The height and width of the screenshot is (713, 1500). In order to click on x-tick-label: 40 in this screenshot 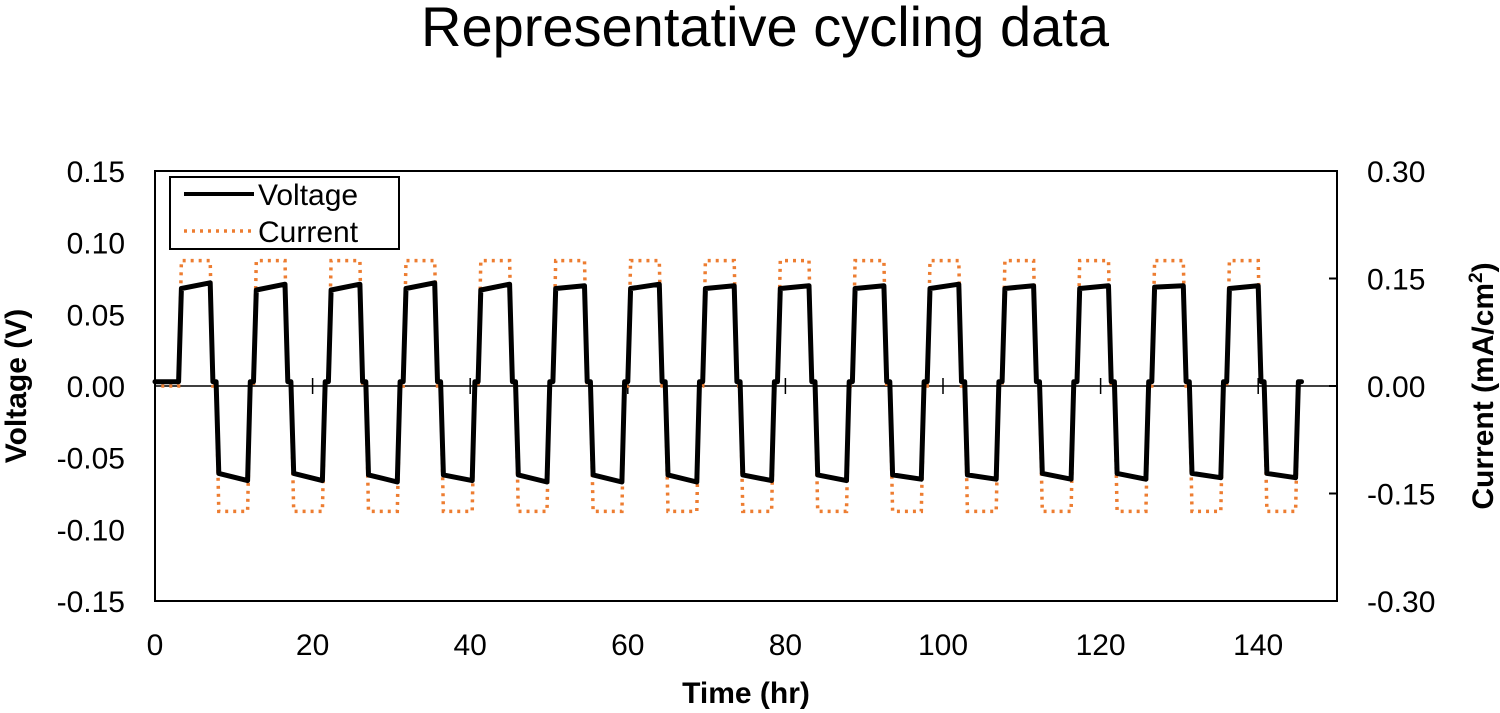, I will do `click(470, 645)`.